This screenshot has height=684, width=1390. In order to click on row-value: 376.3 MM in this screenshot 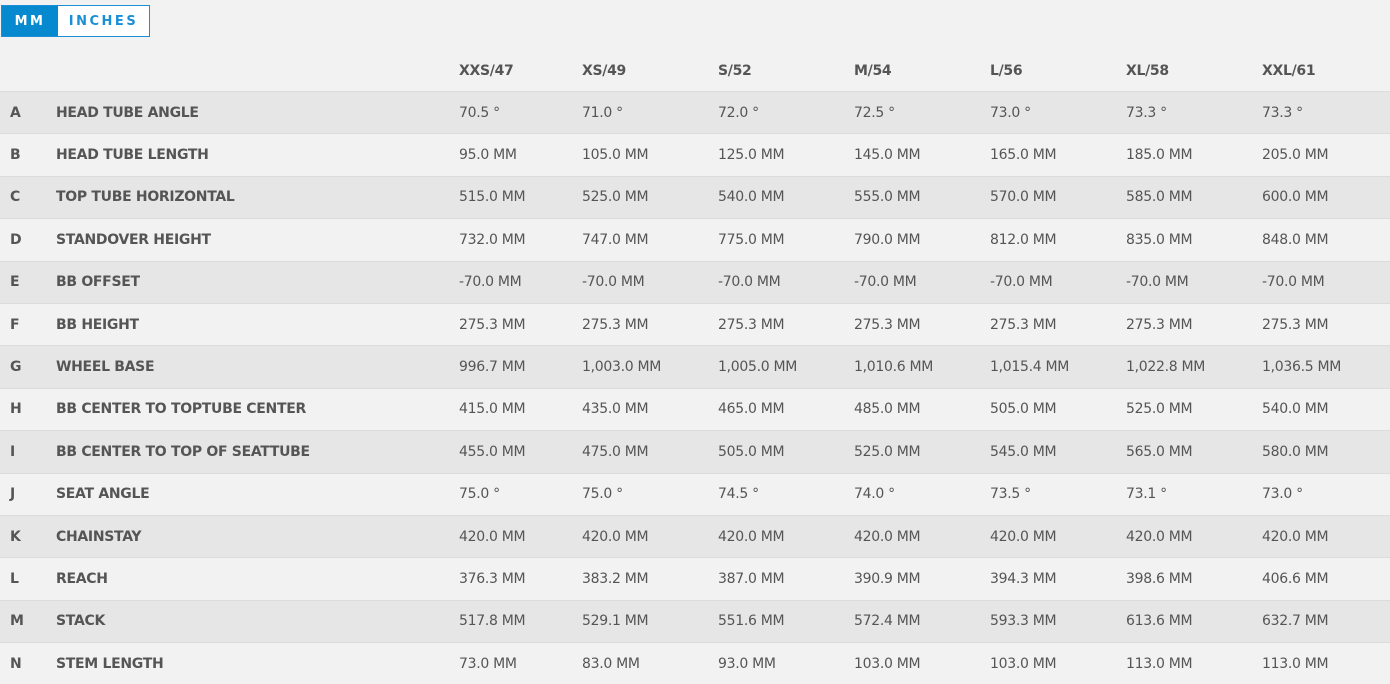, I will do `click(492, 578)`.